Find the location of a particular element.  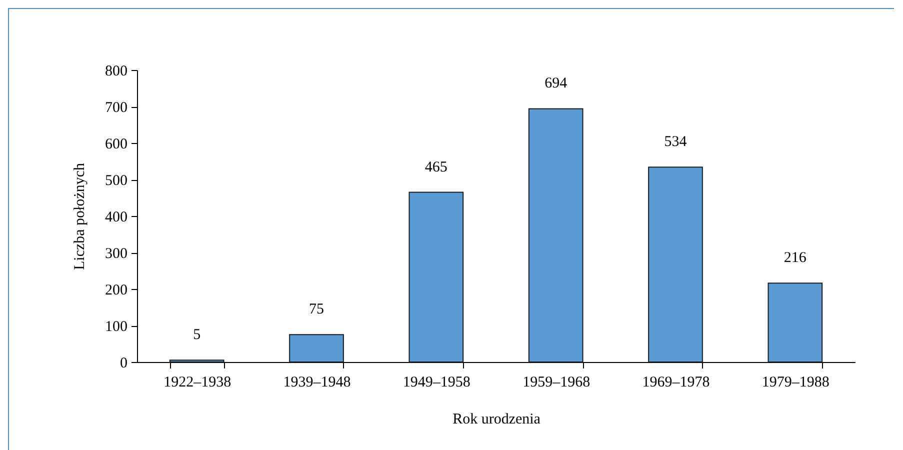

x-tick-label: 1979–1988 is located at coordinates (796, 382).